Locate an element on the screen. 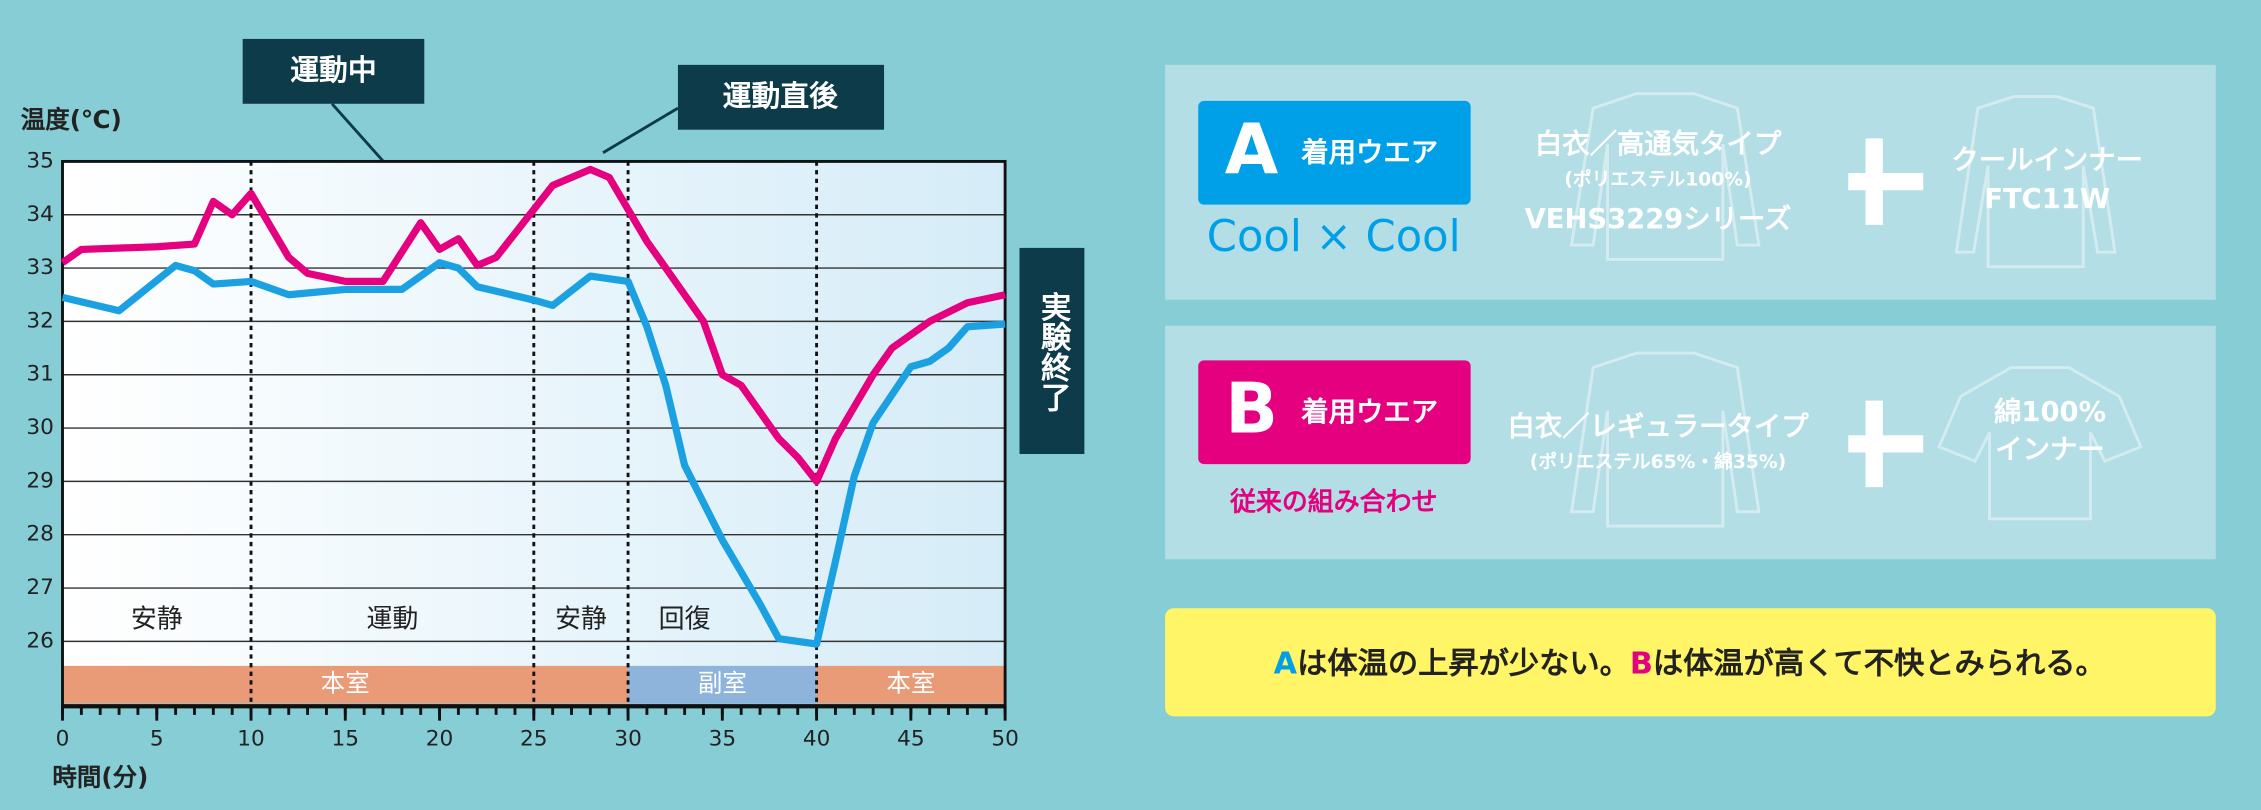  y-tick-label: 29 is located at coordinates (39, 480).